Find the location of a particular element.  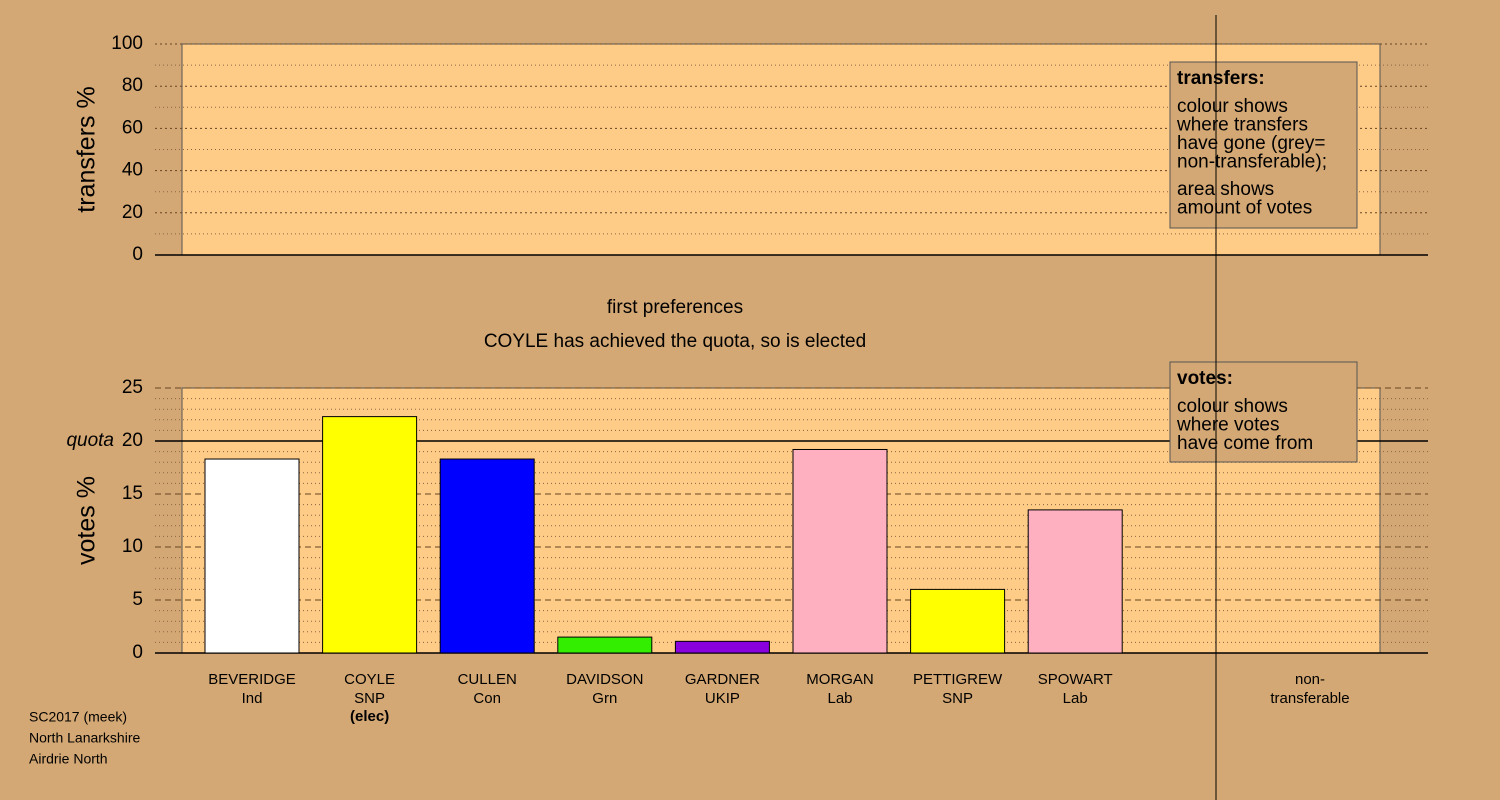

legend-text: where votes is located at coordinates (1227, 425).